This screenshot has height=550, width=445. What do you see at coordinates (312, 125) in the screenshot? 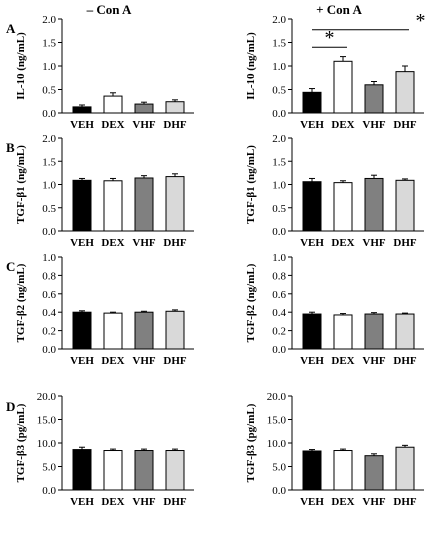
I see `panel-a-right-category-label: VEH` at bounding box center [312, 125].